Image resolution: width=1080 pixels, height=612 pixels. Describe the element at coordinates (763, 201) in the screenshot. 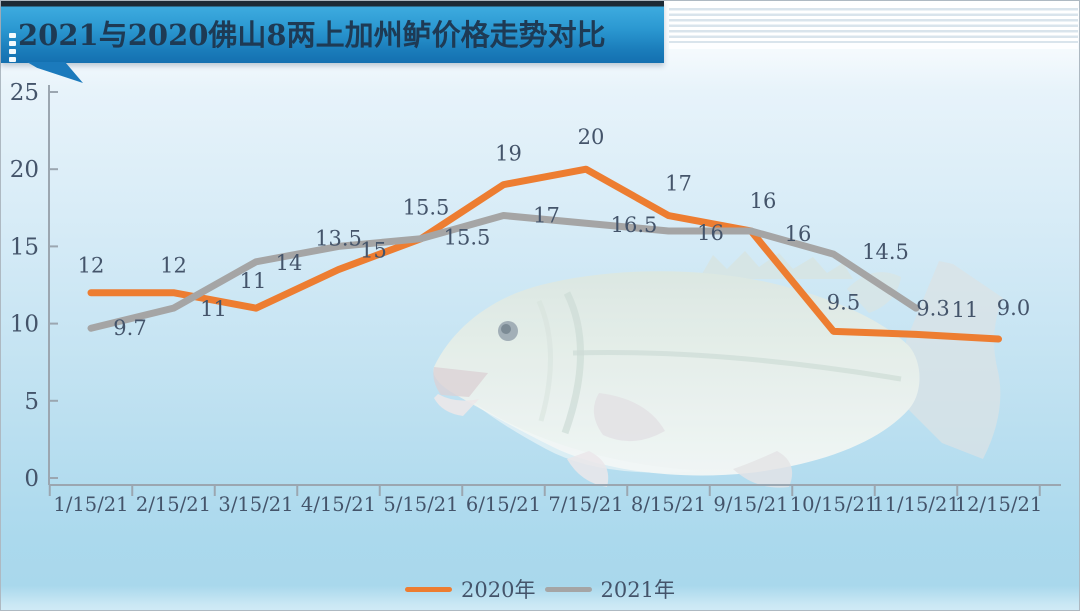

I see `data-label-2020年: 16` at that location.